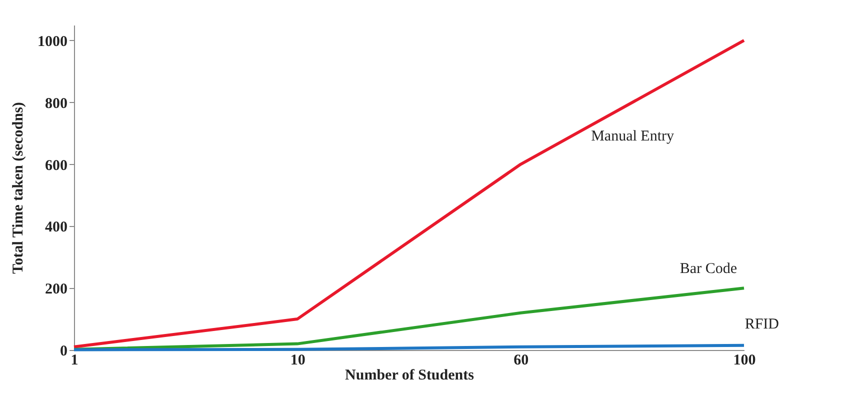 This screenshot has width=851, height=414. What do you see at coordinates (56, 228) in the screenshot?
I see `y-tick-label: 400` at bounding box center [56, 228].